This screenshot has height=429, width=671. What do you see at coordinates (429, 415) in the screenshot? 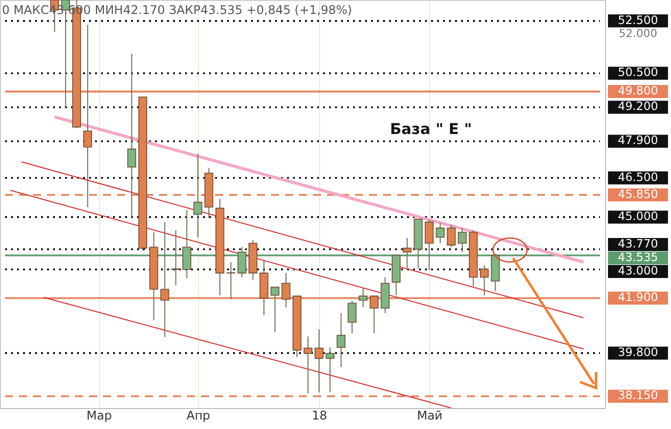
I see `x-tick-label: Май` at bounding box center [429, 415].